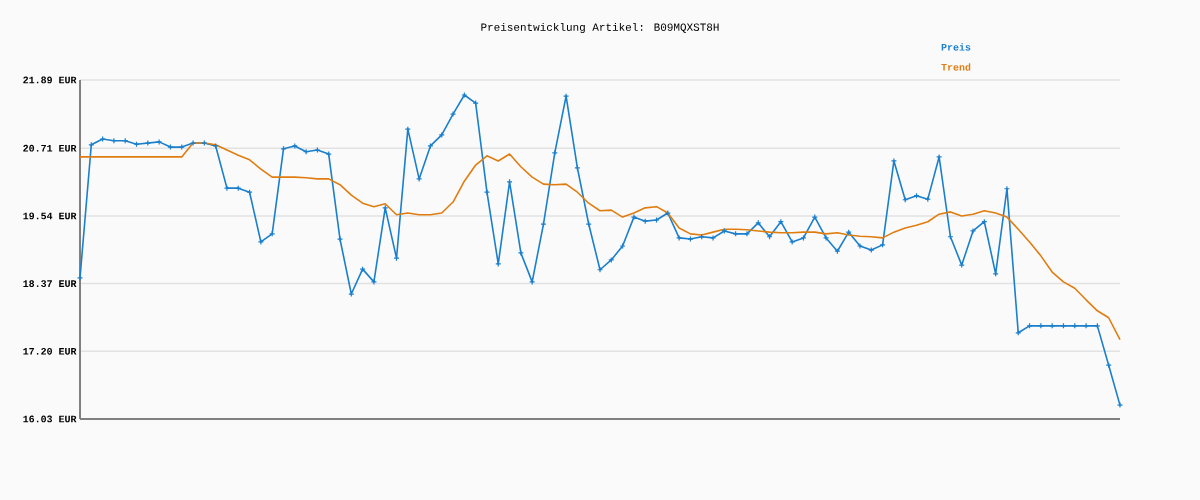 Image resolution: width=1200 pixels, height=500 pixels. I want to click on y-tick-label: 16.03 EUR, so click(50, 419).